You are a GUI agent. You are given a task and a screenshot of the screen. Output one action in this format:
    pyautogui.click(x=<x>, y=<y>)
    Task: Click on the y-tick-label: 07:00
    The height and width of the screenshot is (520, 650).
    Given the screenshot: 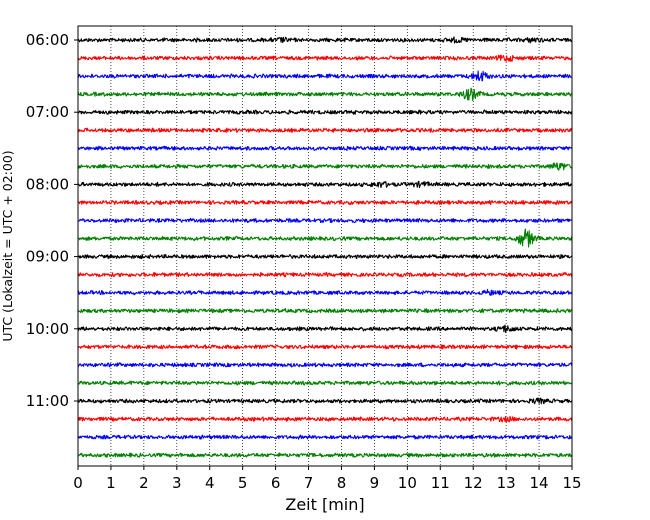 What is the action you would take?
    pyautogui.click(x=47, y=112)
    